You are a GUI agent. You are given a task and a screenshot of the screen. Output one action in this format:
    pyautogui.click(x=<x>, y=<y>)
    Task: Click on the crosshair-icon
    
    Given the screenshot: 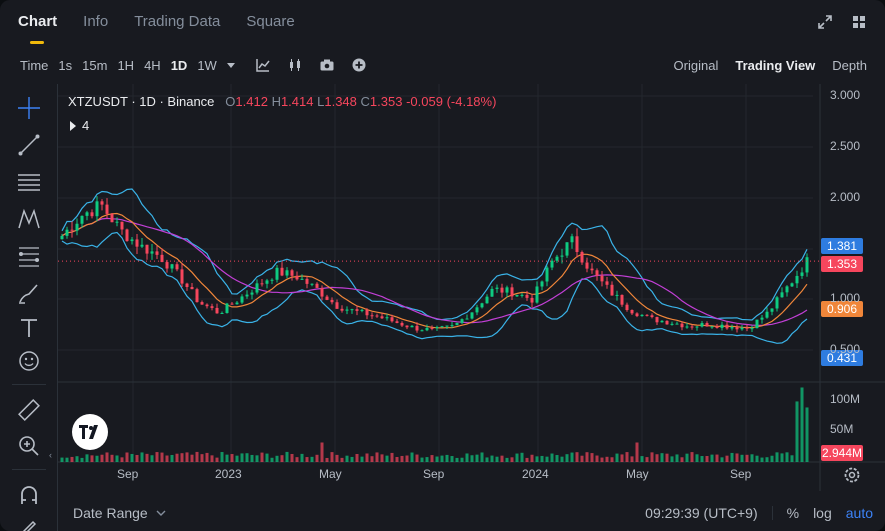 What is the action you would take?
    pyautogui.click(x=29, y=108)
    